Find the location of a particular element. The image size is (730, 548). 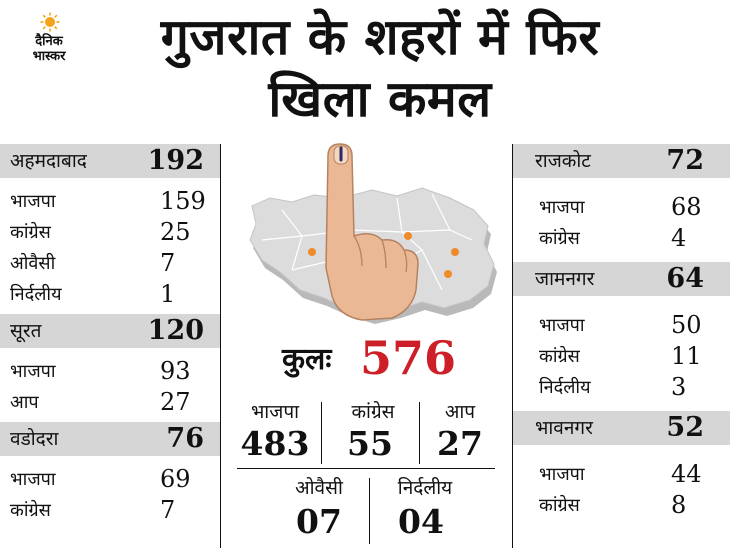

total-value: 576 is located at coordinates (408, 358).